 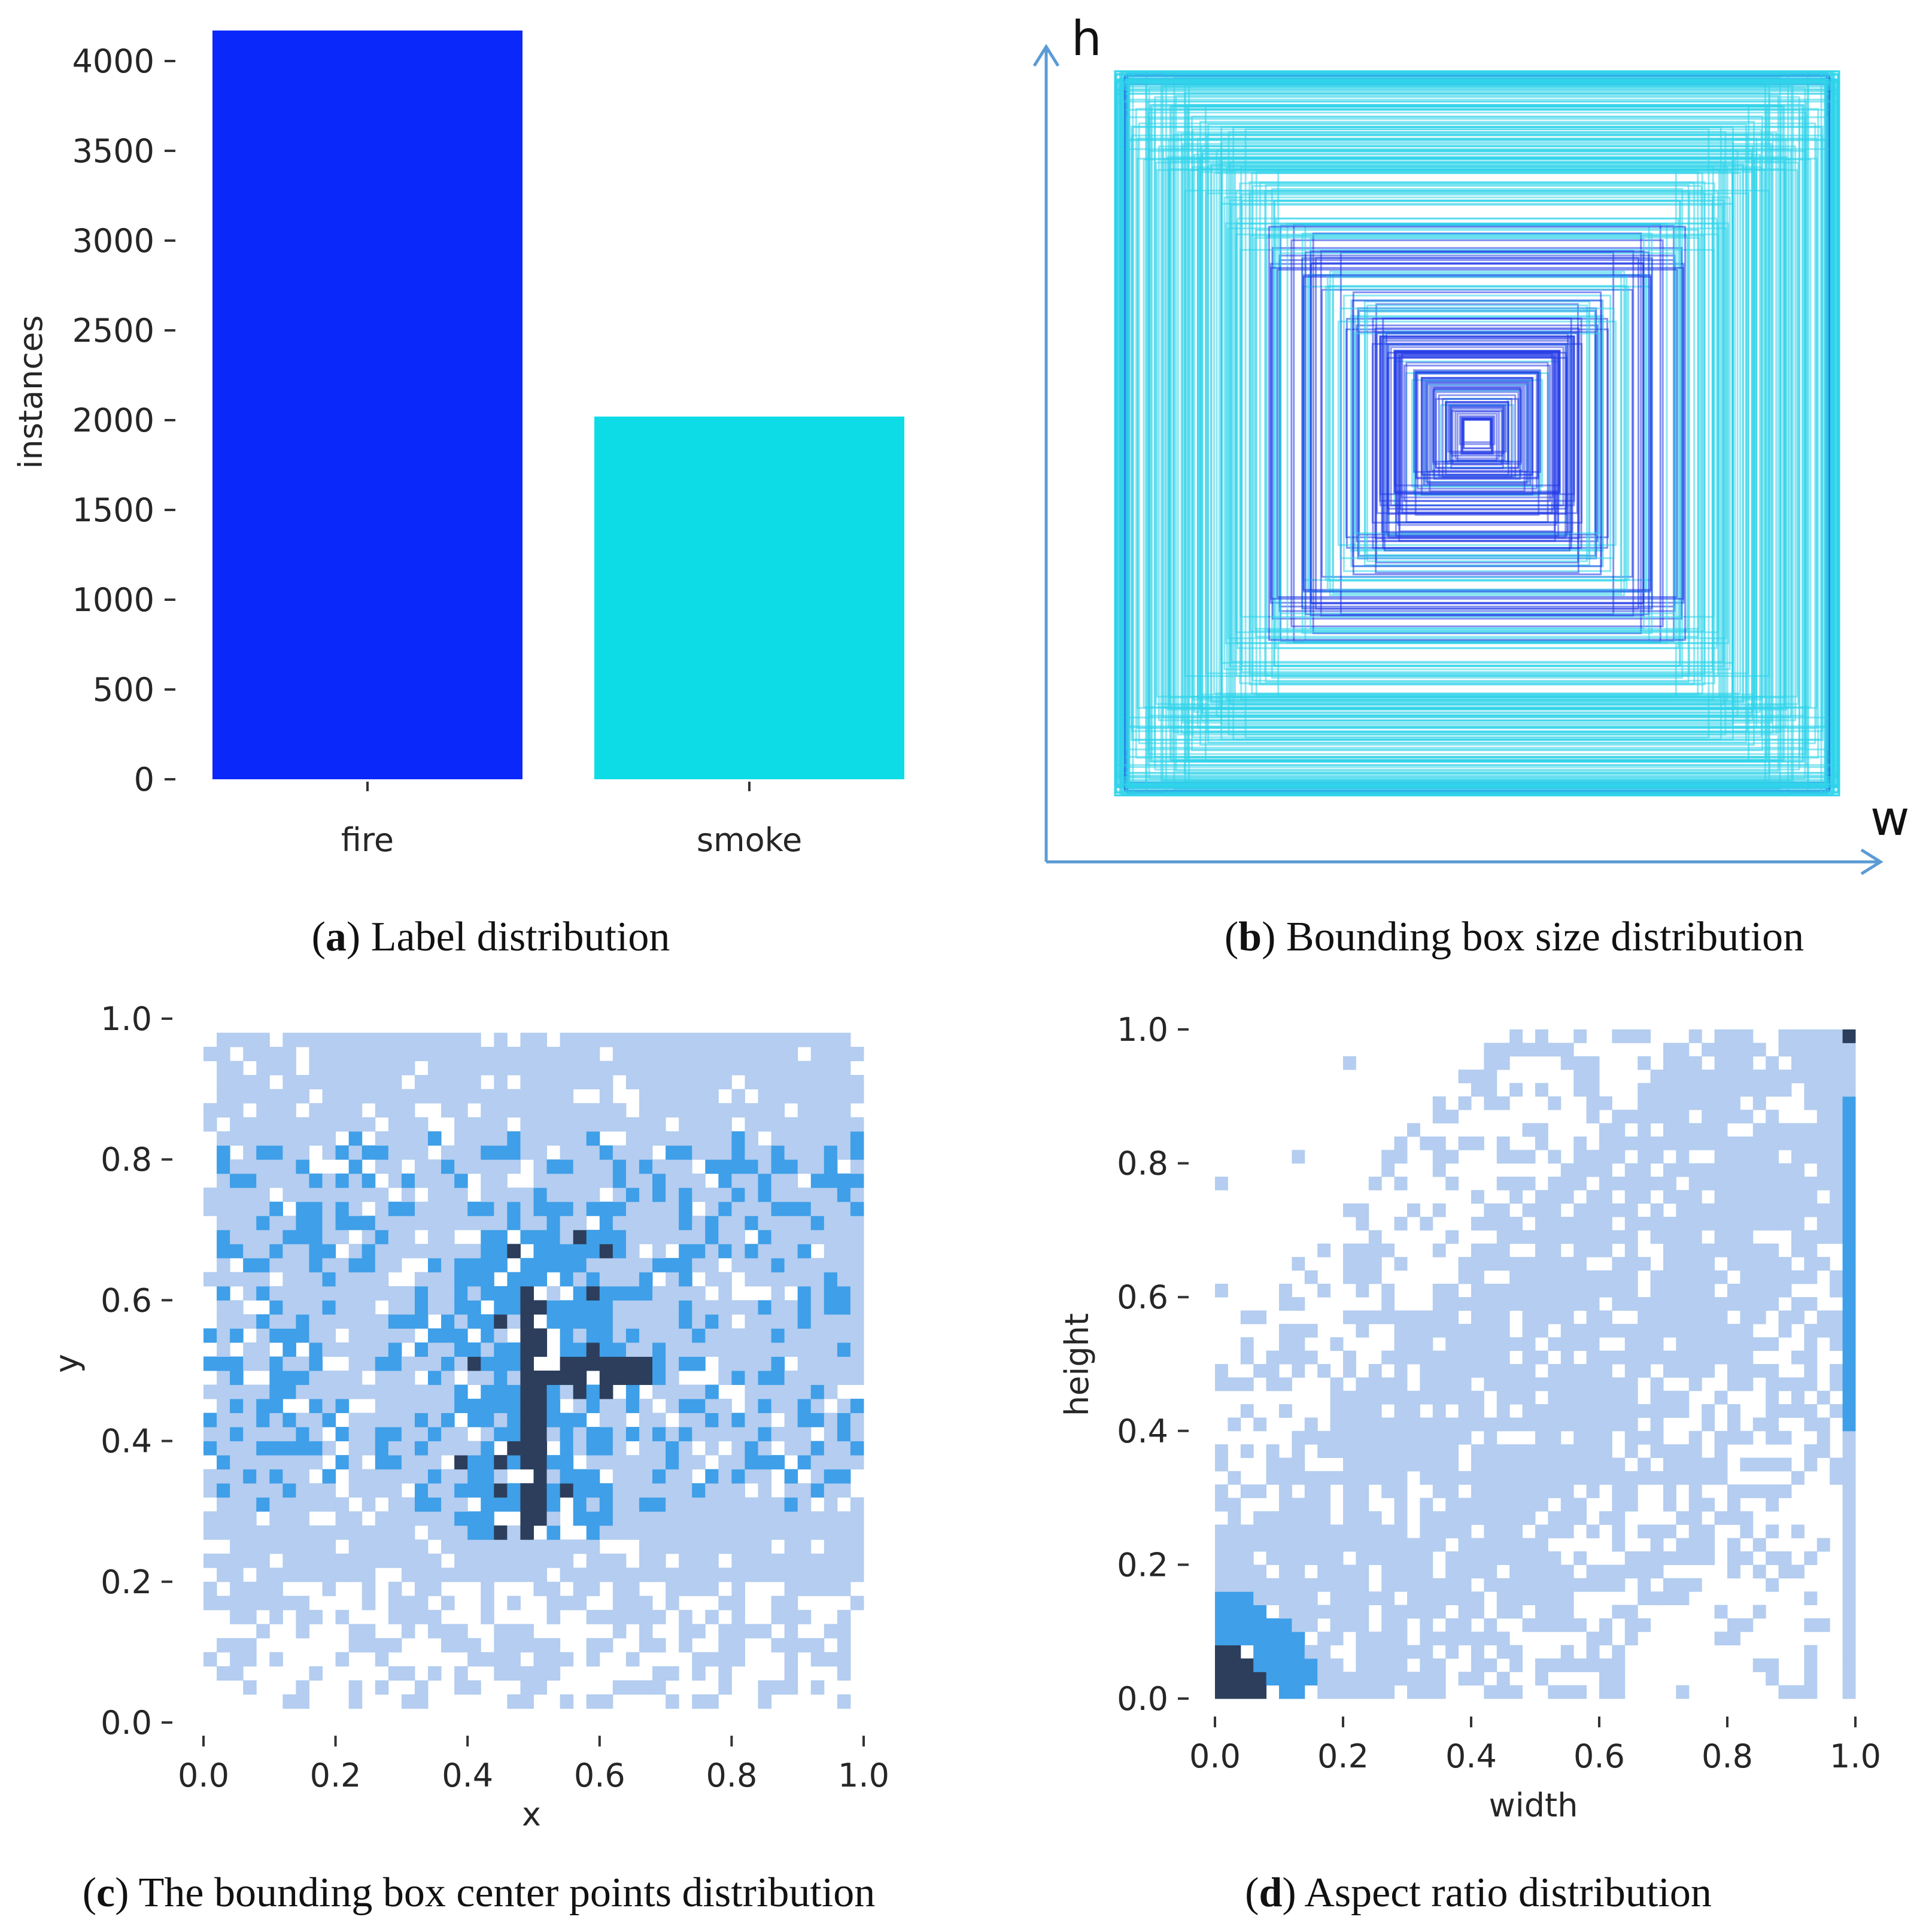 What do you see at coordinates (533, 1370) in the screenshot?
I see `c-heatmap-cells` at bounding box center [533, 1370].